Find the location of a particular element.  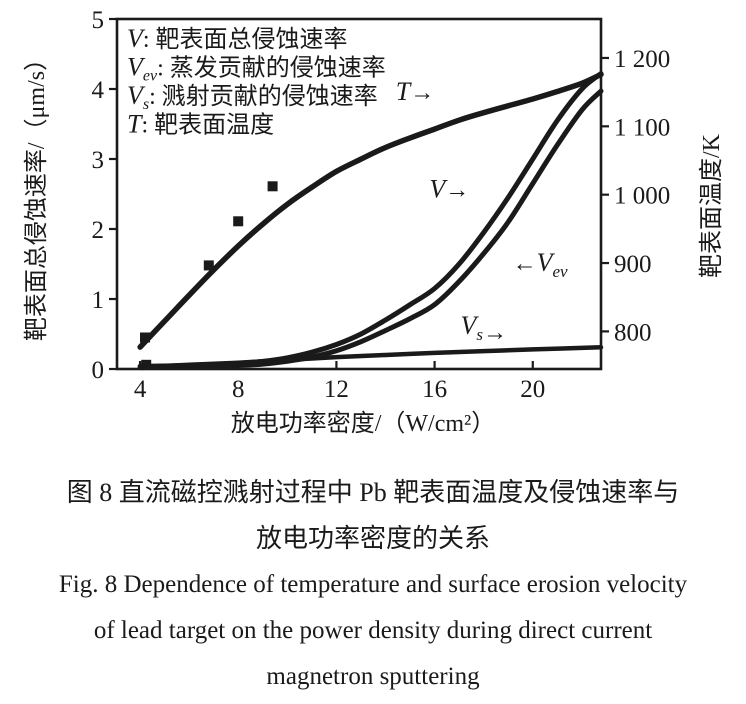

y-left-tick-label: 1 is located at coordinates (98, 300).